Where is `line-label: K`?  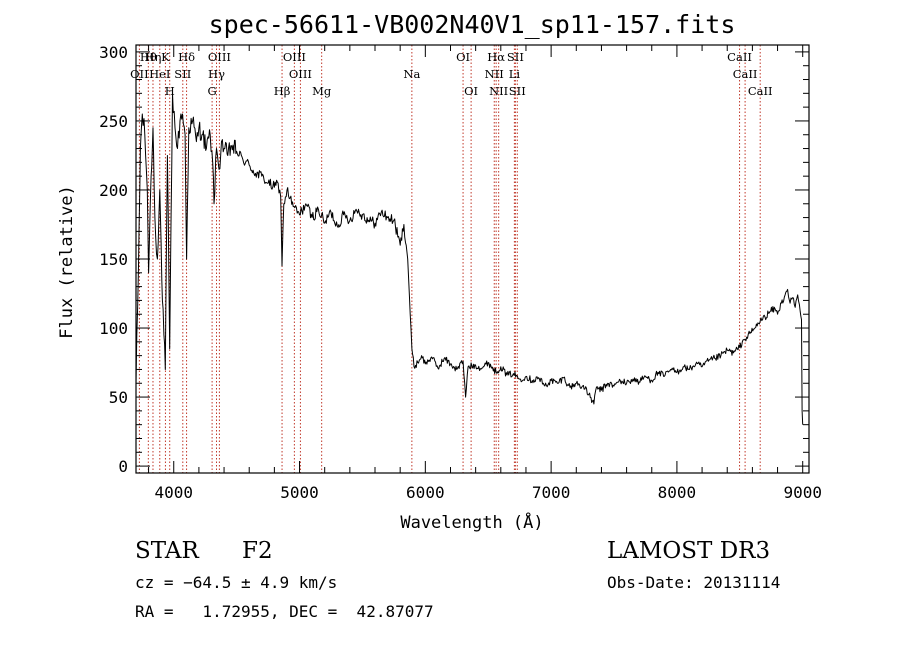 line-label: K is located at coordinates (165, 57).